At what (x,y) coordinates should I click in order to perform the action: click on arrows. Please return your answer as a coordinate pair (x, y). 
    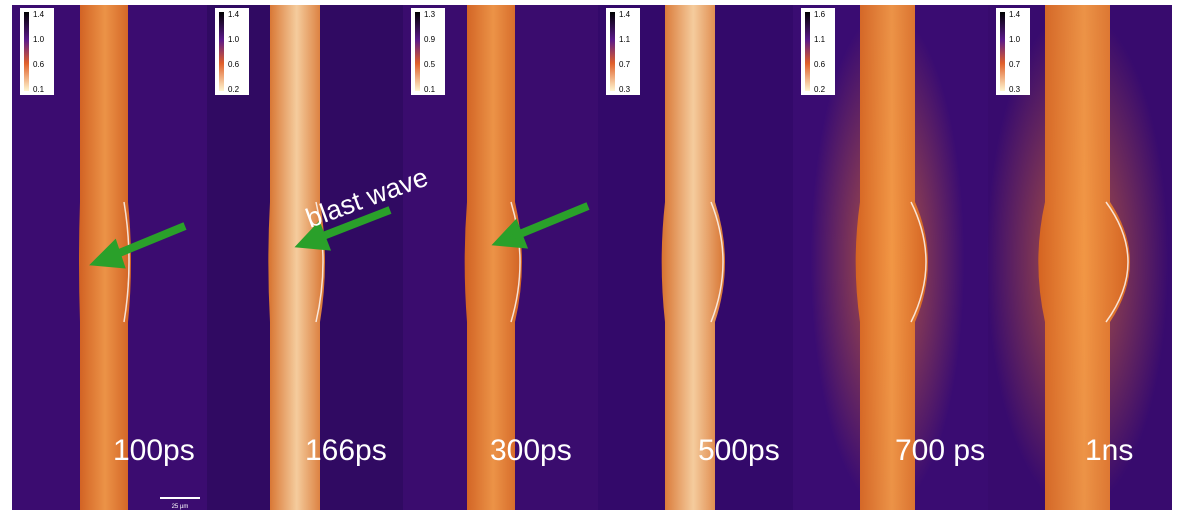
    Looking at the image, I should click on (339, 235).